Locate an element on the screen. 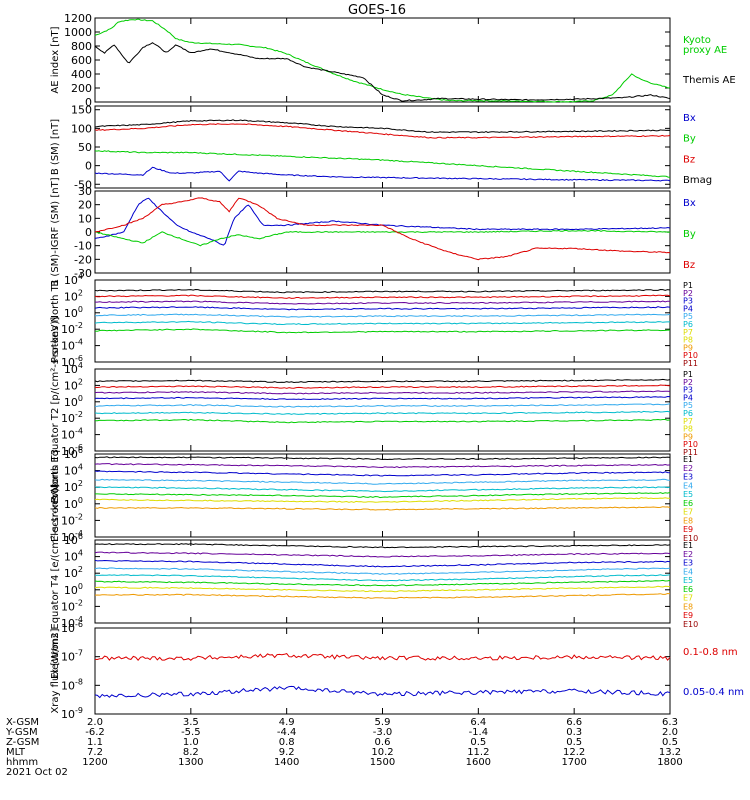  x-row-value: 6.3 is located at coordinates (670, 722).